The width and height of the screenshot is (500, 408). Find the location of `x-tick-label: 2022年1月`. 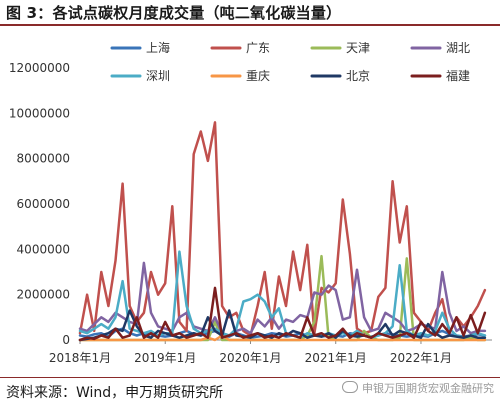

x-tick-label: 2022年1月 is located at coordinates (421, 358).